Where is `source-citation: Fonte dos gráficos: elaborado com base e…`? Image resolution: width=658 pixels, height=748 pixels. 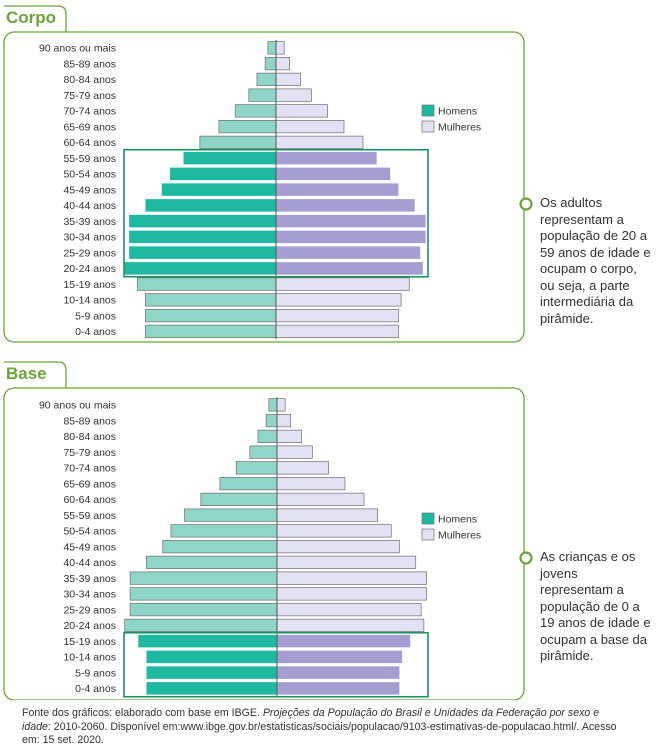 source-citation: Fonte dos gráficos: elaborado com base e… is located at coordinates (322, 727).